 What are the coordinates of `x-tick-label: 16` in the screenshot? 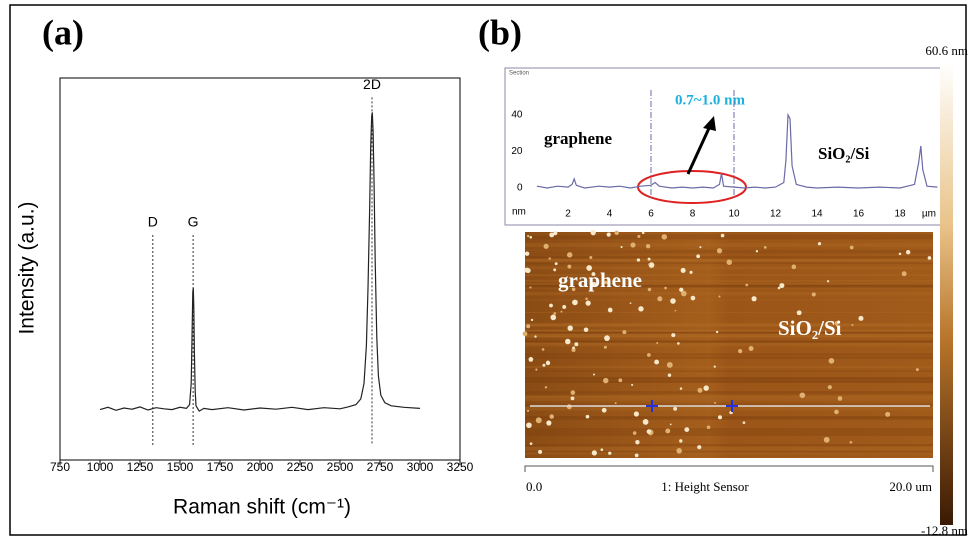 It's located at (859, 214).